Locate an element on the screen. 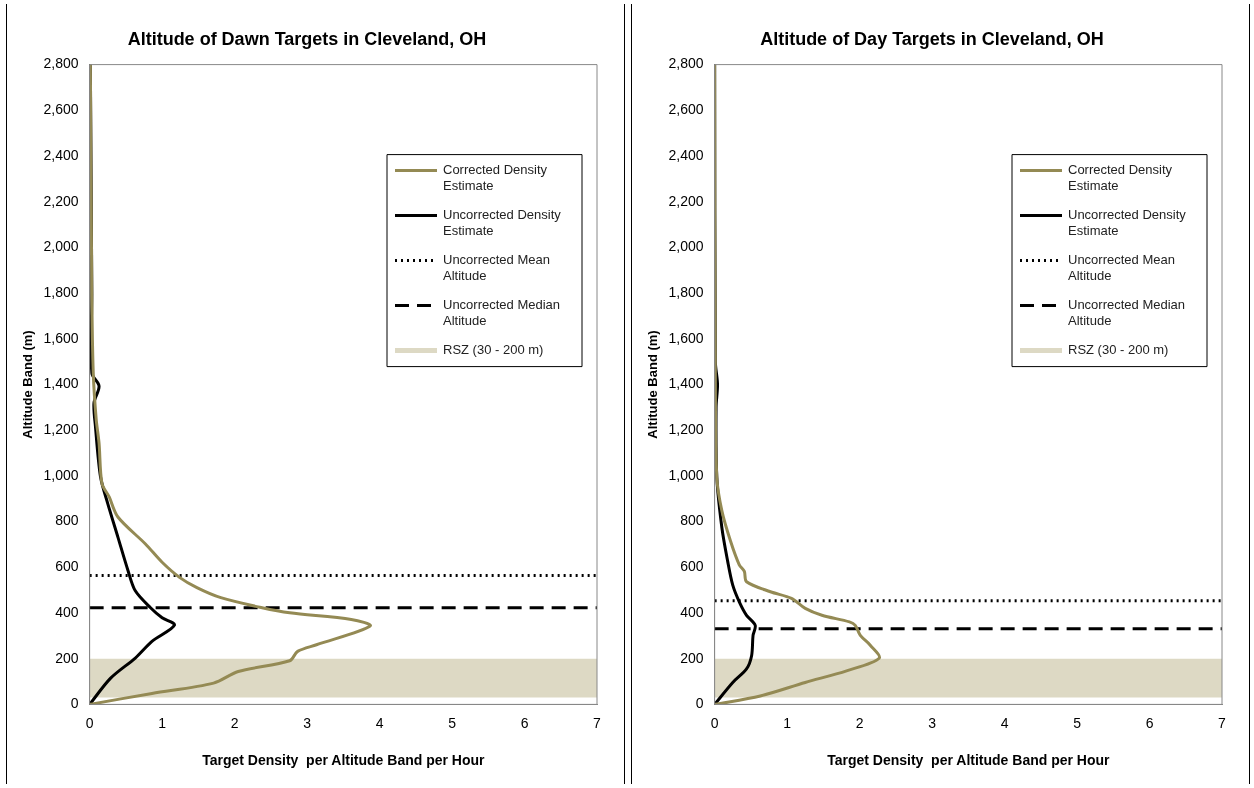 The width and height of the screenshot is (1254, 788). chart-title: Altitude of Day Targets in Cleveland, OH is located at coordinates (932, 38).